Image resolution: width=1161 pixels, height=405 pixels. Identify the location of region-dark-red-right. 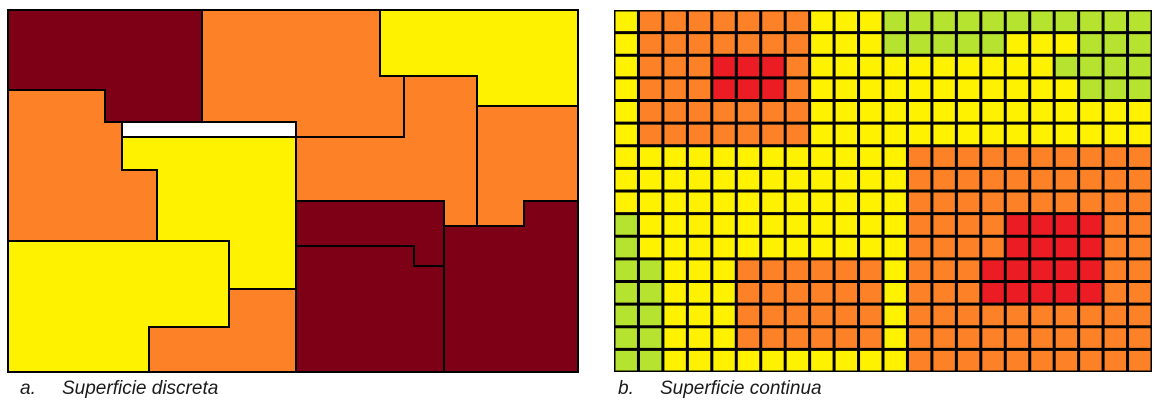
(511, 286).